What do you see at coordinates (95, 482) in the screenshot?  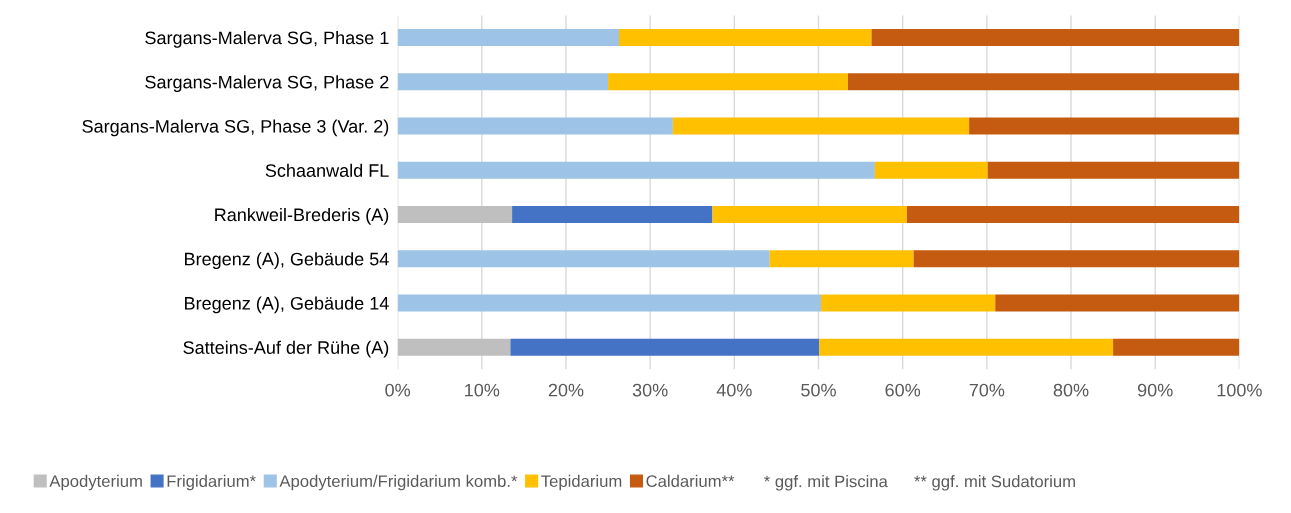 I see `legend-label: Apodyterium` at bounding box center [95, 482].